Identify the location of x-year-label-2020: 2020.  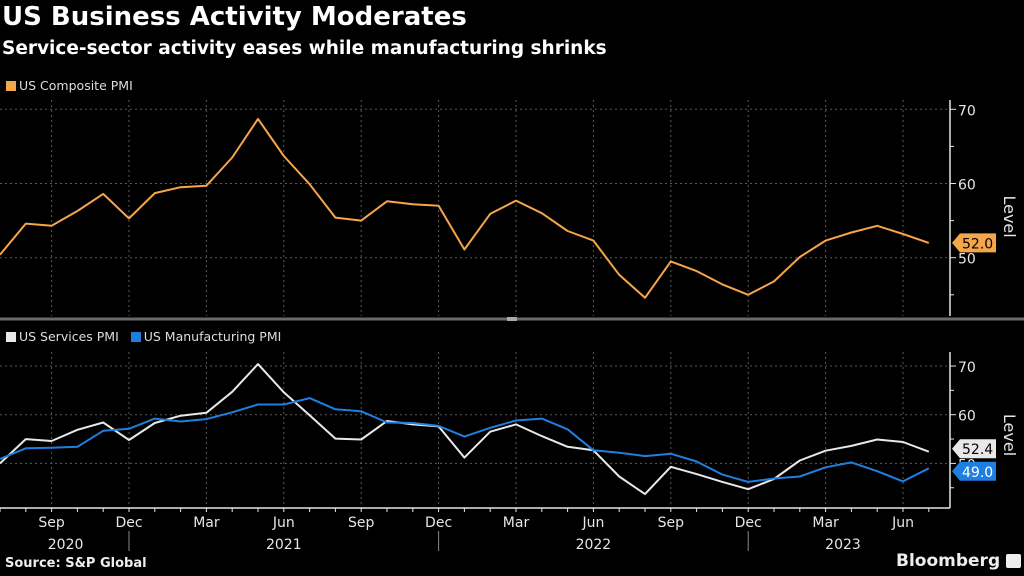
(66, 545).